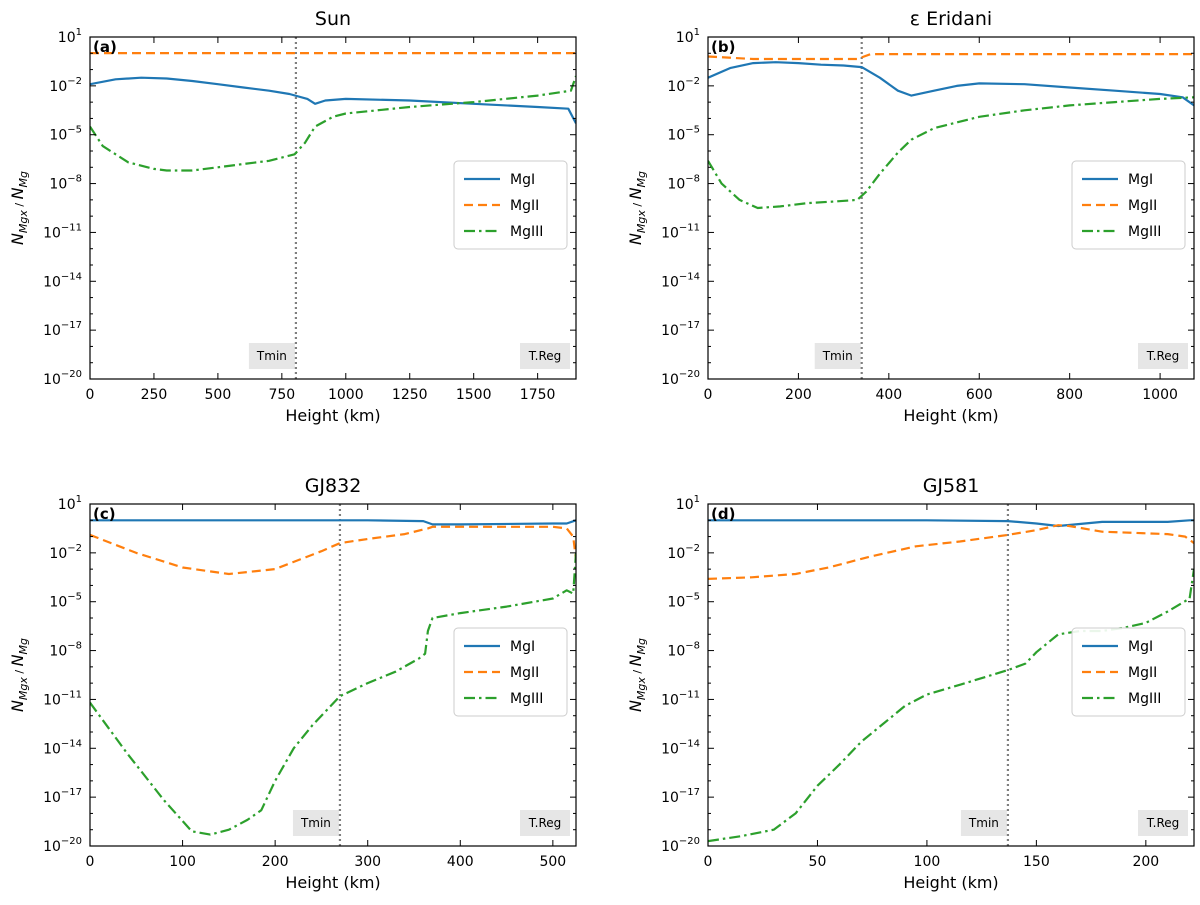 This screenshot has width=1200, height=905. I want to click on x-tick-label: 500, so click(552, 862).